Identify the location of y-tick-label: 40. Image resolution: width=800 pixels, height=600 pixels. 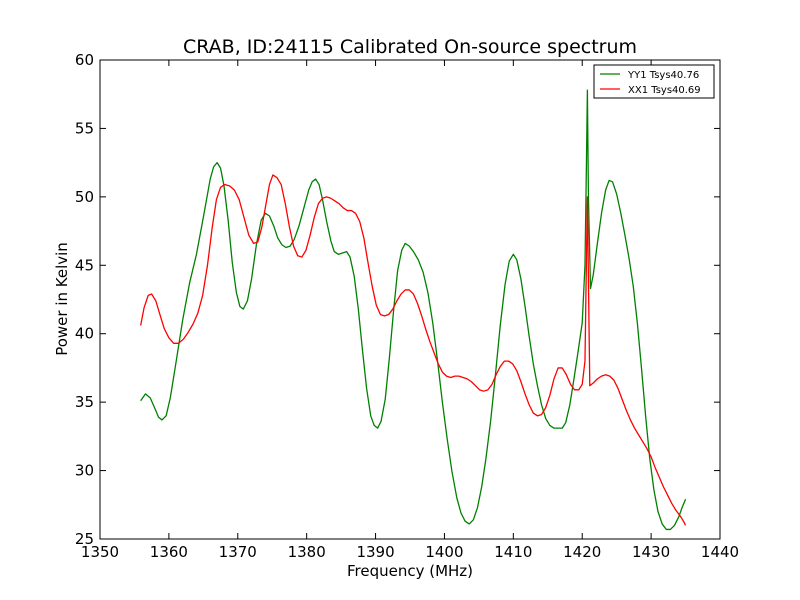
(84, 334).